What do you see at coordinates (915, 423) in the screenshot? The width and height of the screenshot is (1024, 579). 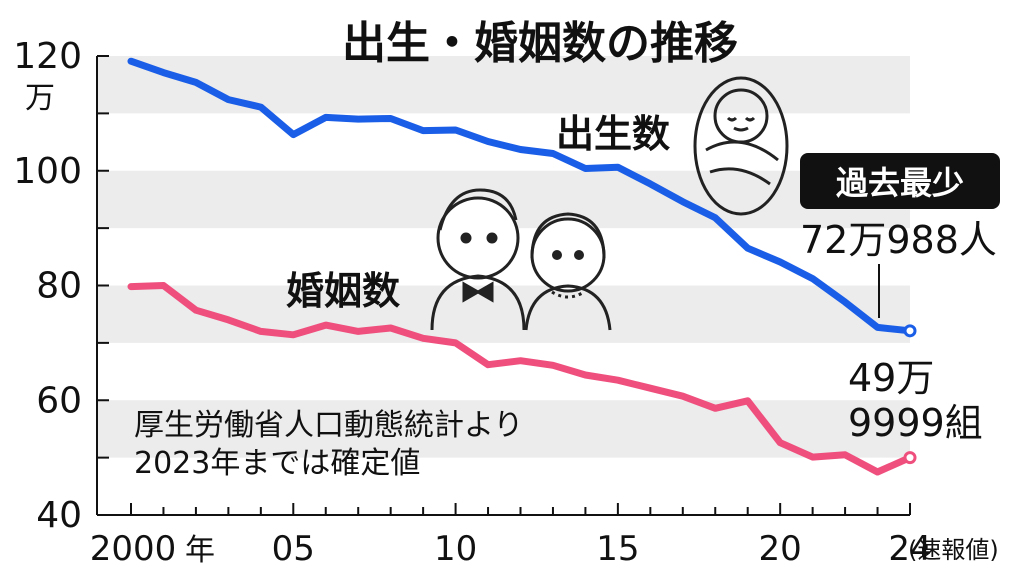 I see `marriages-2024-value-line2: 9999組` at bounding box center [915, 423].